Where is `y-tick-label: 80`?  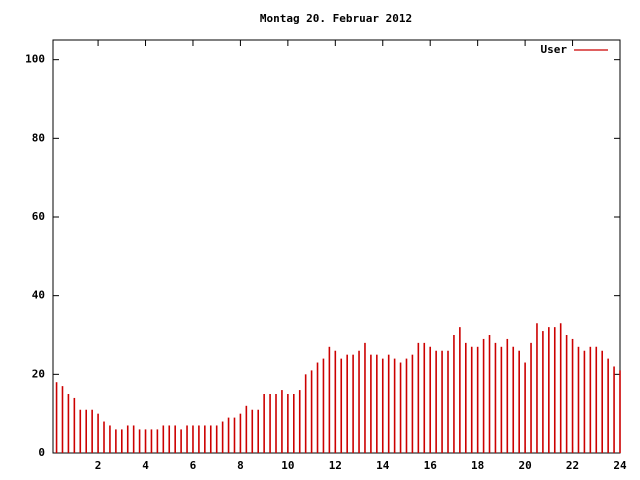 y-tick-label: 80 is located at coordinates (38, 137).